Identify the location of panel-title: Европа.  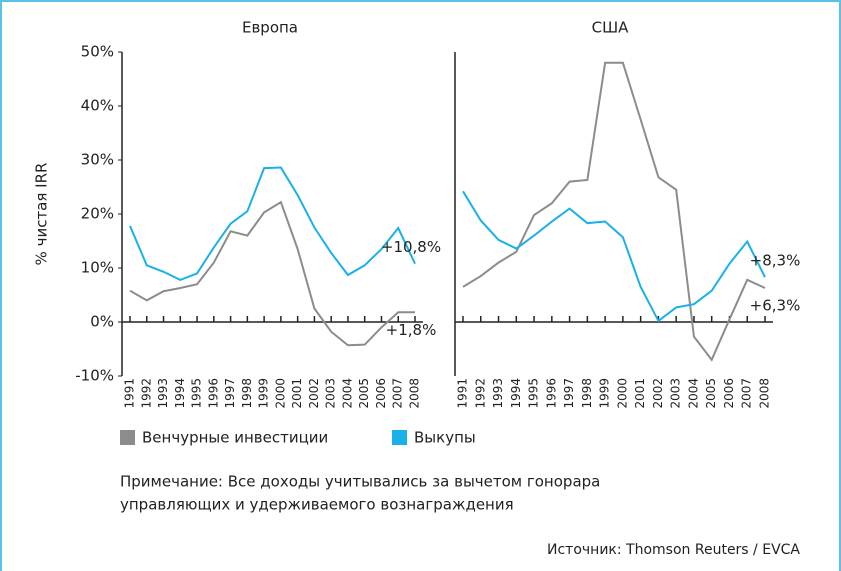
(270, 28).